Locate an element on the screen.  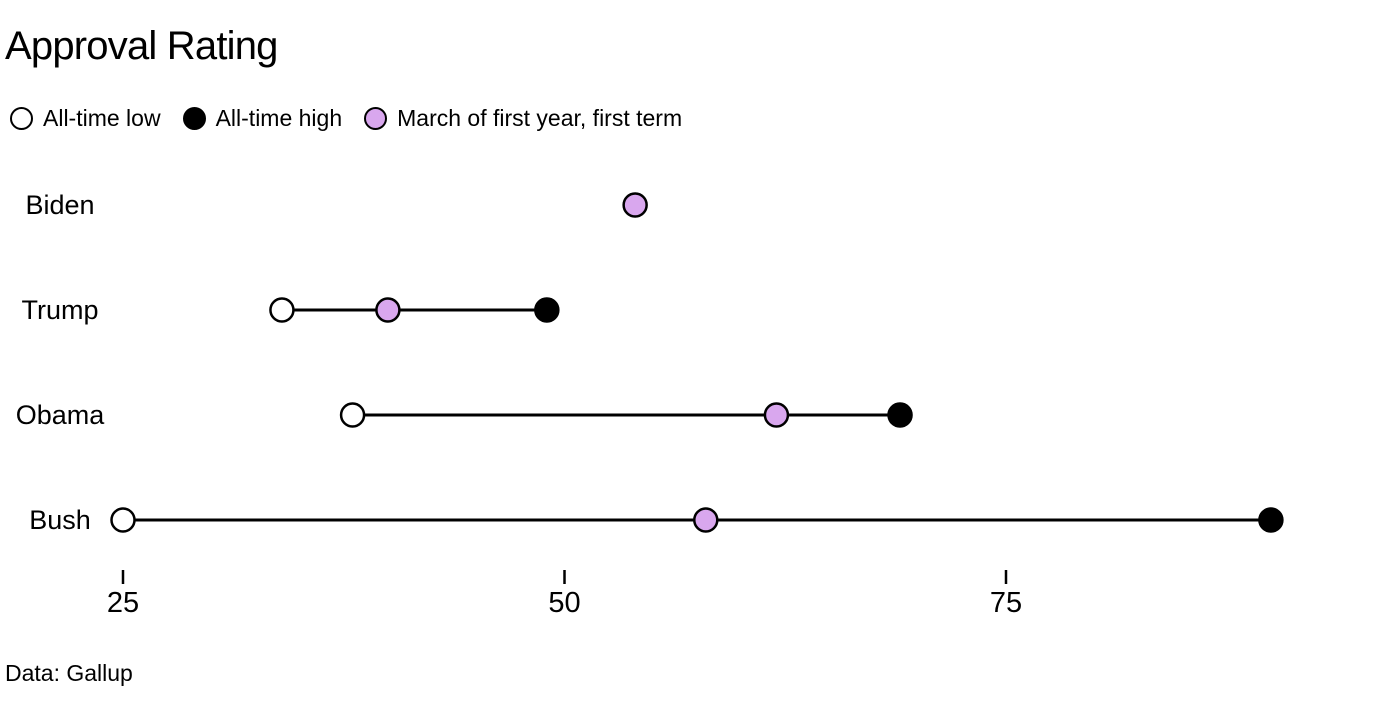
row-label-bush: Bush is located at coordinates (60, 520).